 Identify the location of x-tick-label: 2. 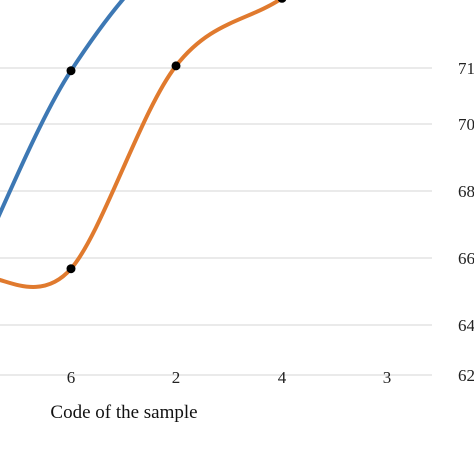
(176, 377).